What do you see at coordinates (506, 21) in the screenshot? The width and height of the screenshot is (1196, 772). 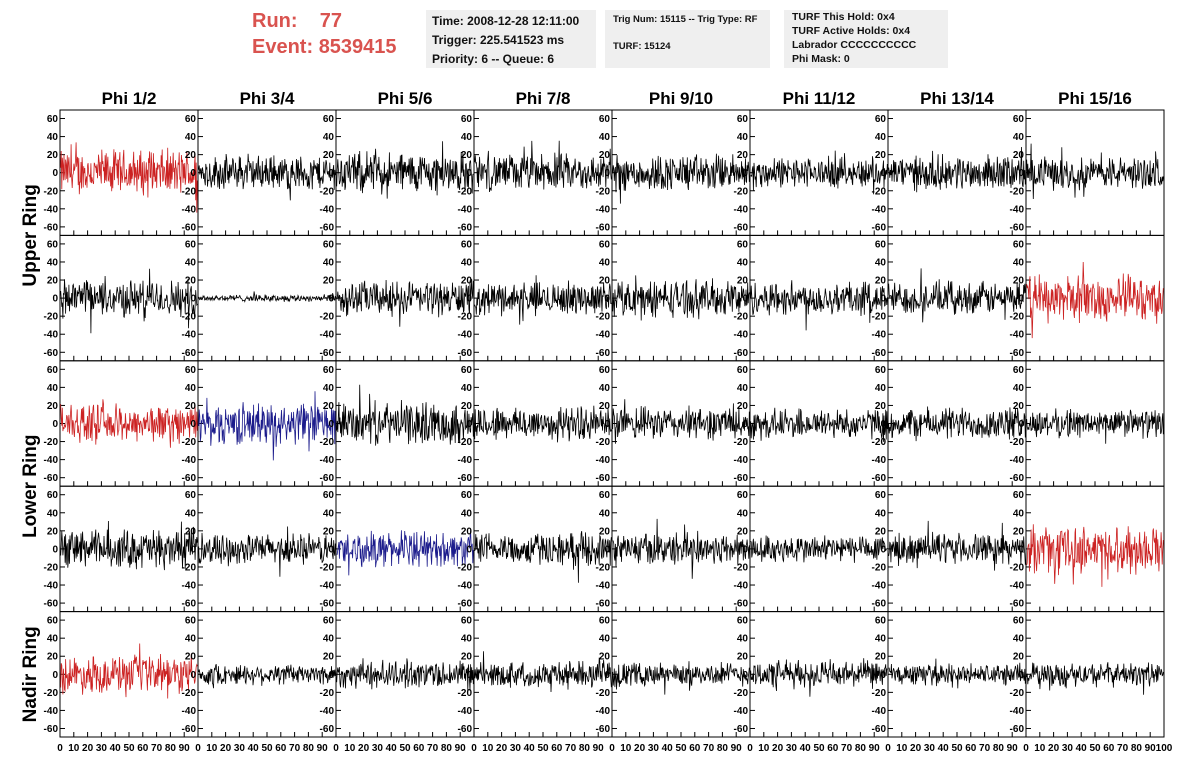 I see `time-text: Time: 2008-12-28 12:11:00` at bounding box center [506, 21].